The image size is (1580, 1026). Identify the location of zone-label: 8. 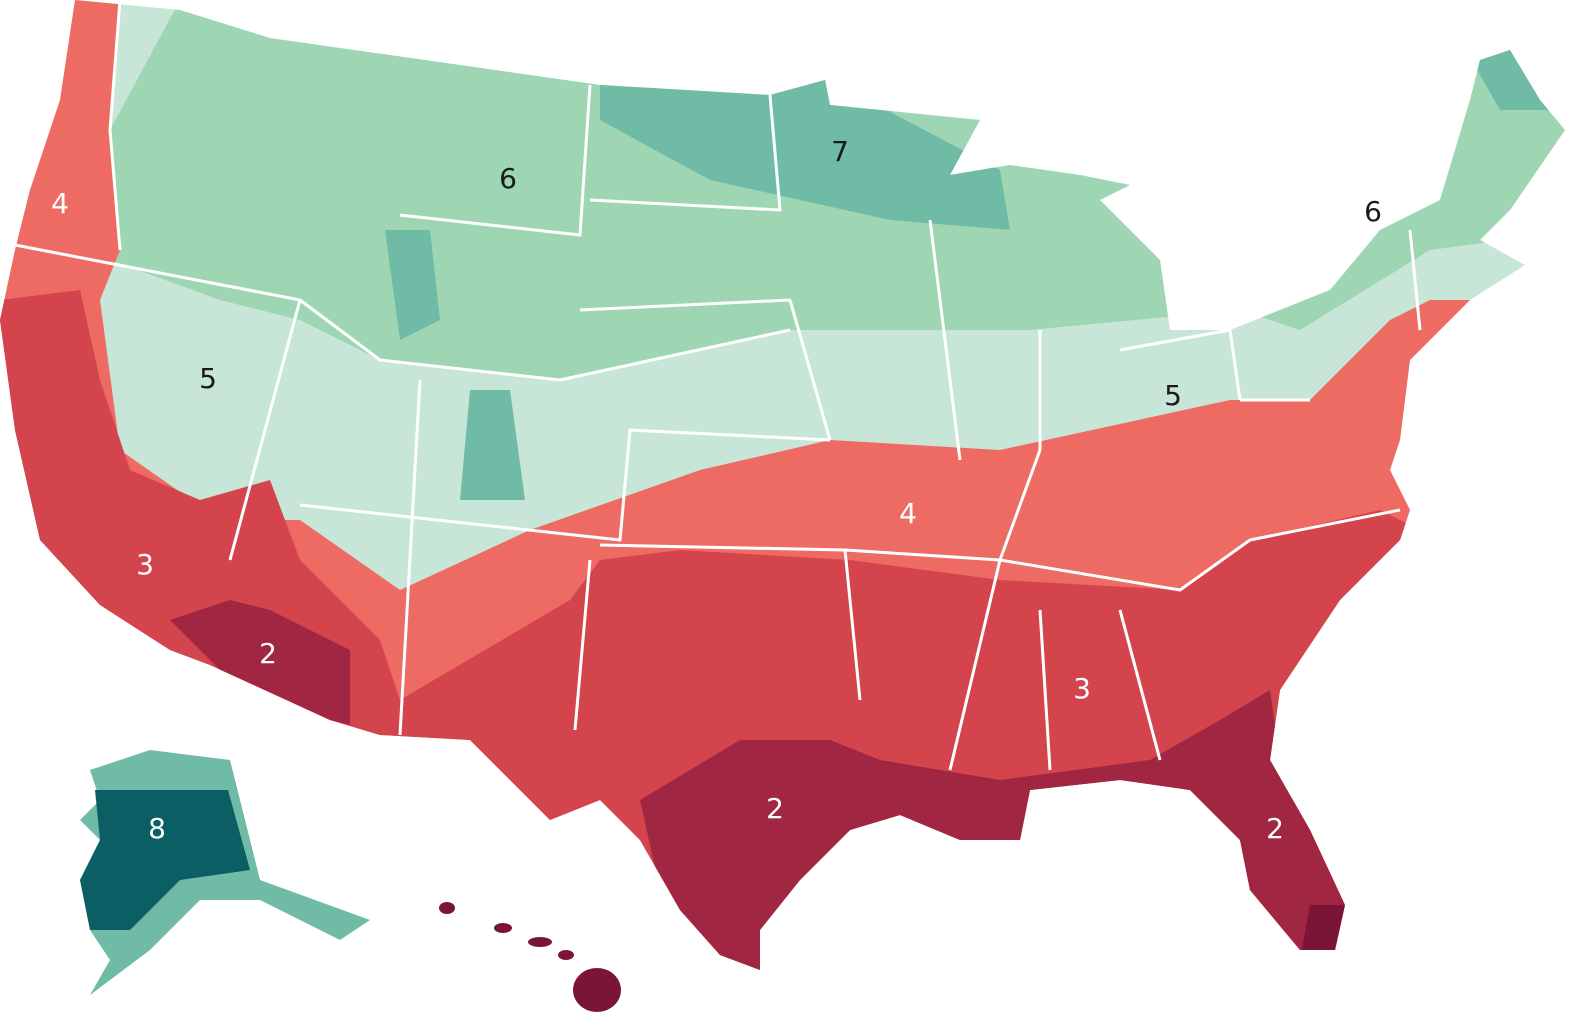
(157, 828).